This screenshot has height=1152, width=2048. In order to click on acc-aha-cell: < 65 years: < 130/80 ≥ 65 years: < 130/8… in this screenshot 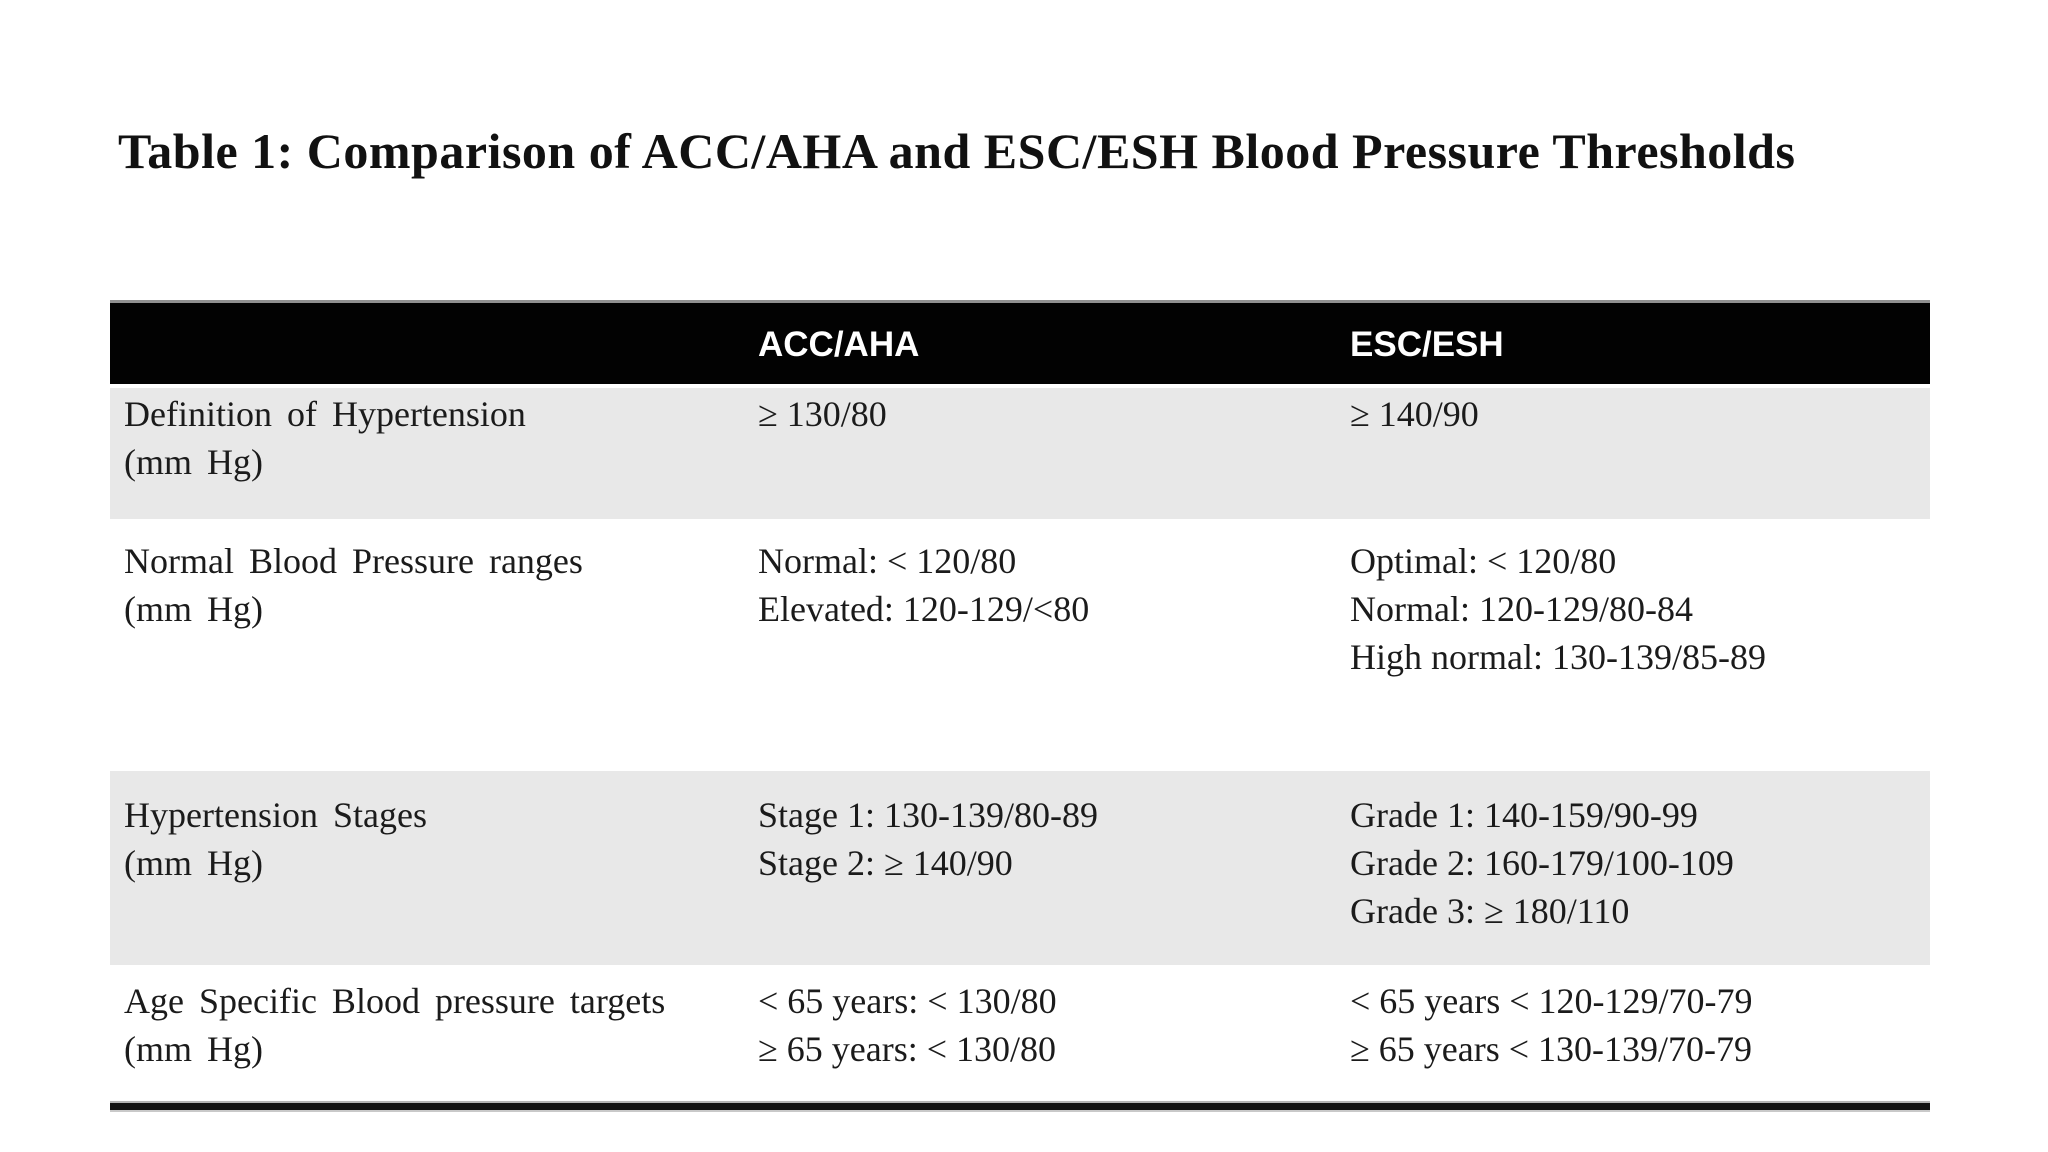, I will do `click(1045, 1039)`.